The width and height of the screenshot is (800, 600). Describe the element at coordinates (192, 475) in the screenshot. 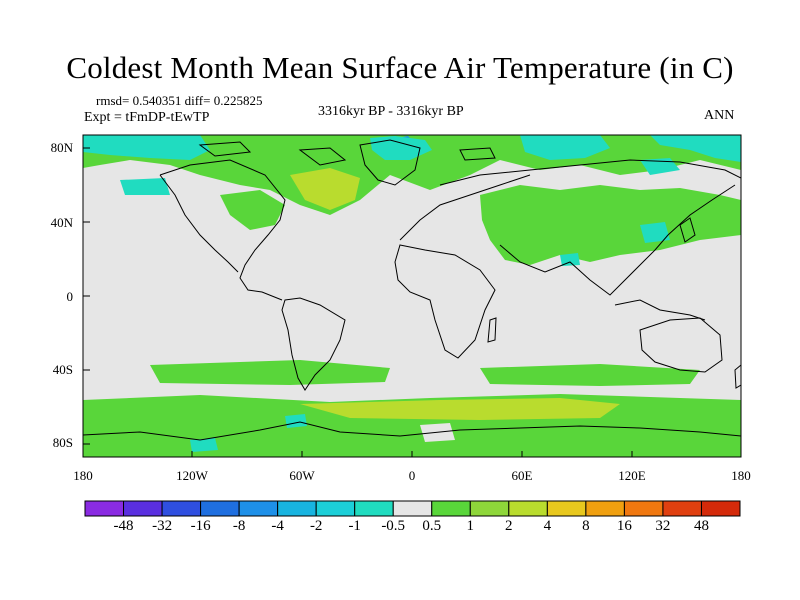

I see `lon-label-120w: 120W` at that location.